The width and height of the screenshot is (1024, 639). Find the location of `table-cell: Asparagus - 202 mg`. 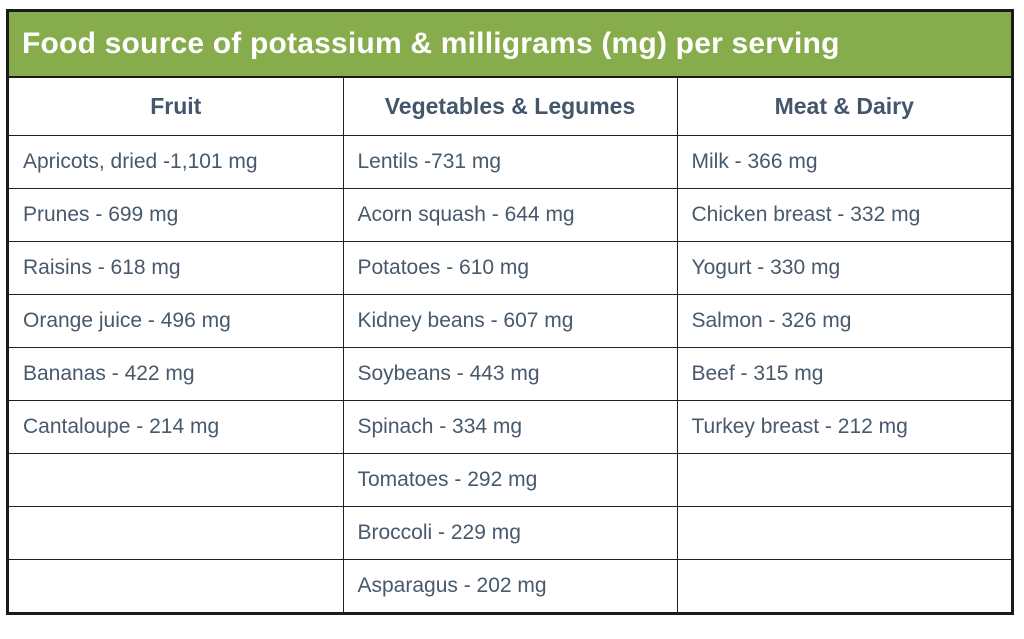

table-cell: Asparagus - 202 mg is located at coordinates (510, 585).